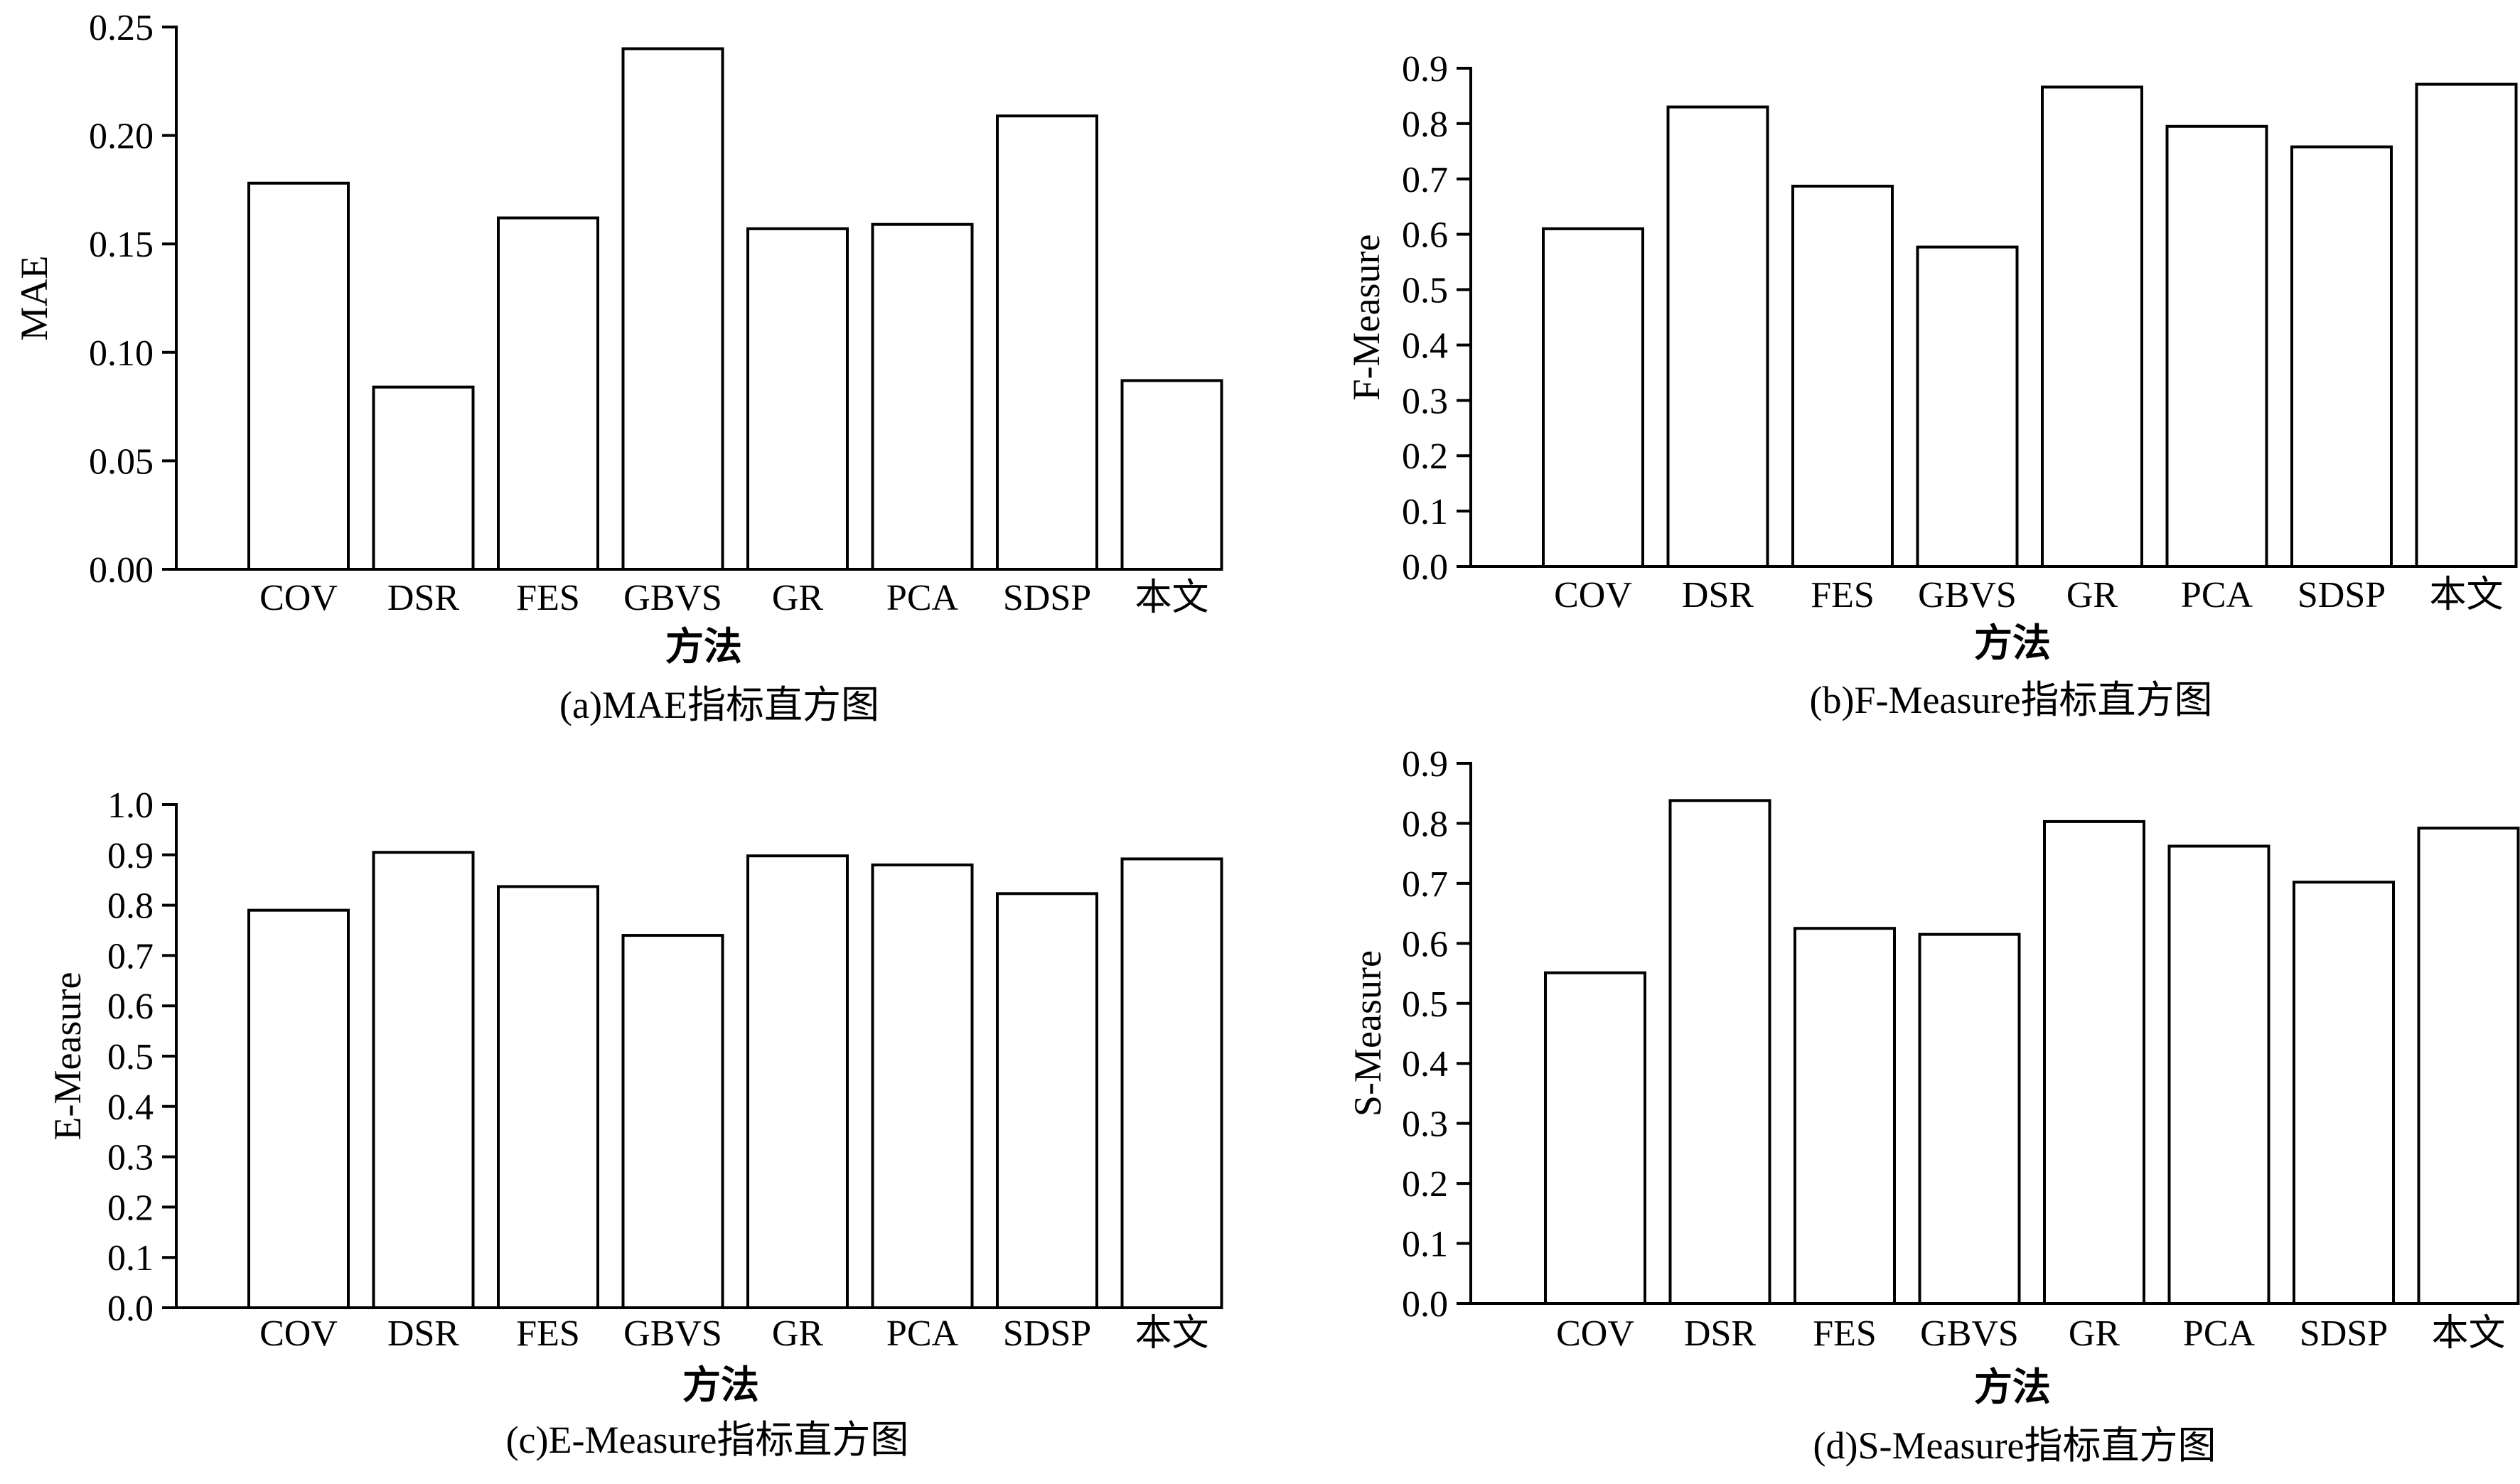 The image size is (2520, 1484). I want to click on y-axis-title: MAE, so click(34, 298).